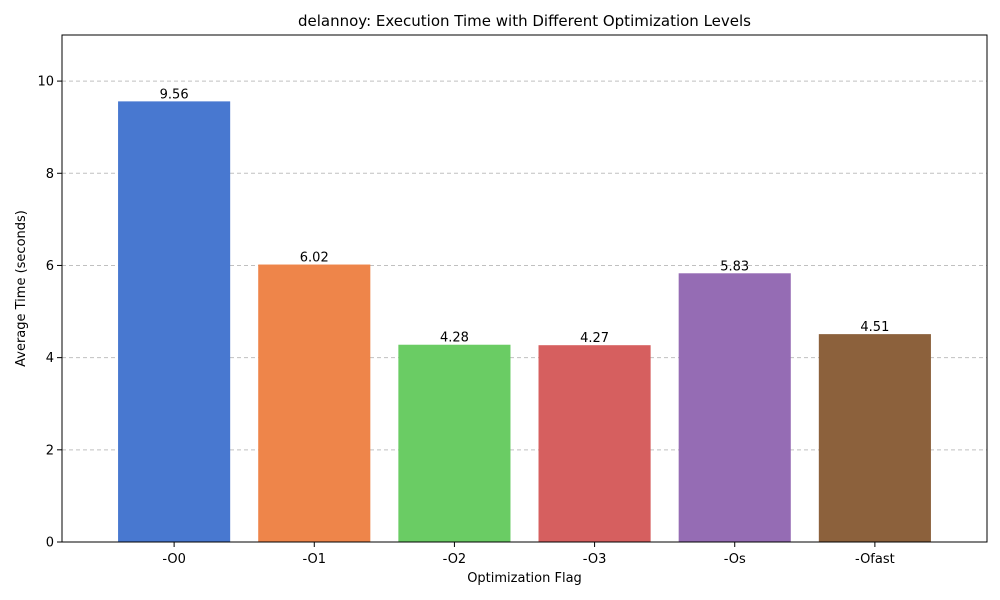 Image resolution: width=1000 pixels, height=600 pixels. What do you see at coordinates (174, 321) in the screenshot?
I see `bar-o0` at bounding box center [174, 321].